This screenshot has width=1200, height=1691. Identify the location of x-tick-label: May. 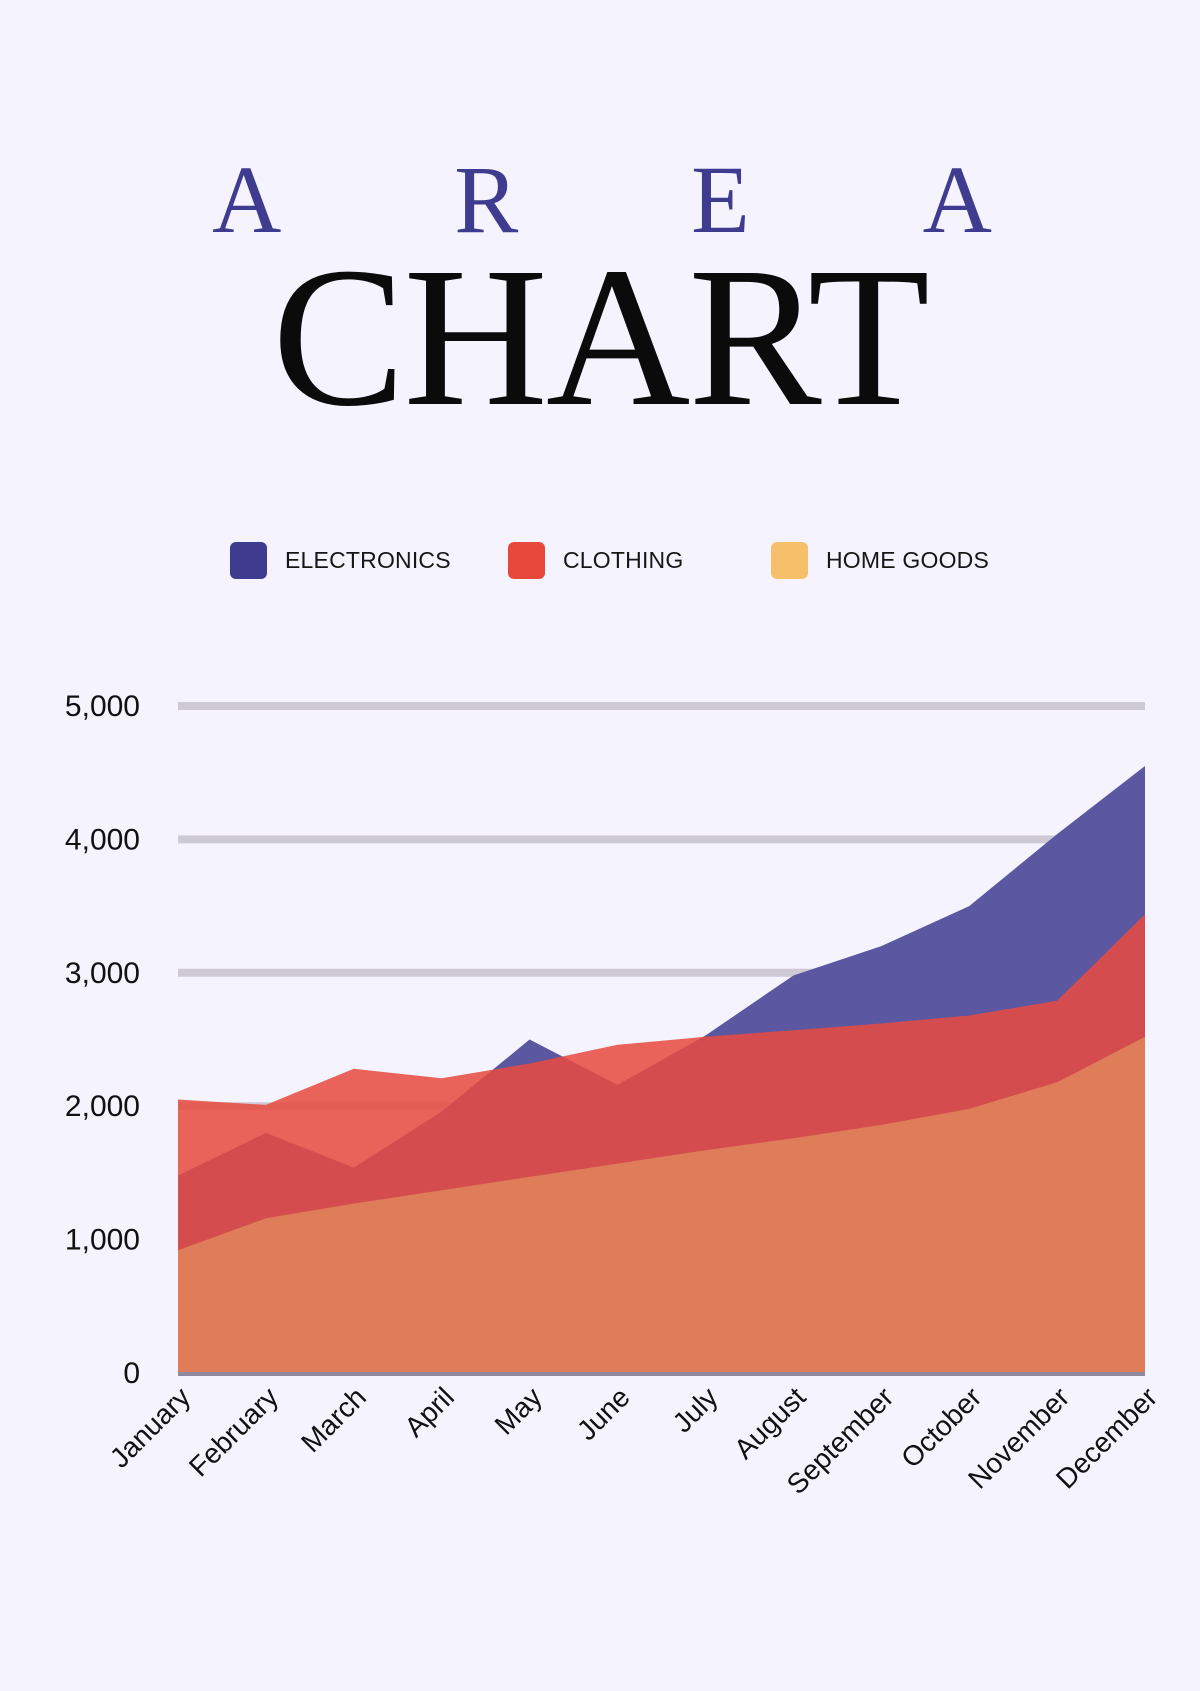
(518, 1410).